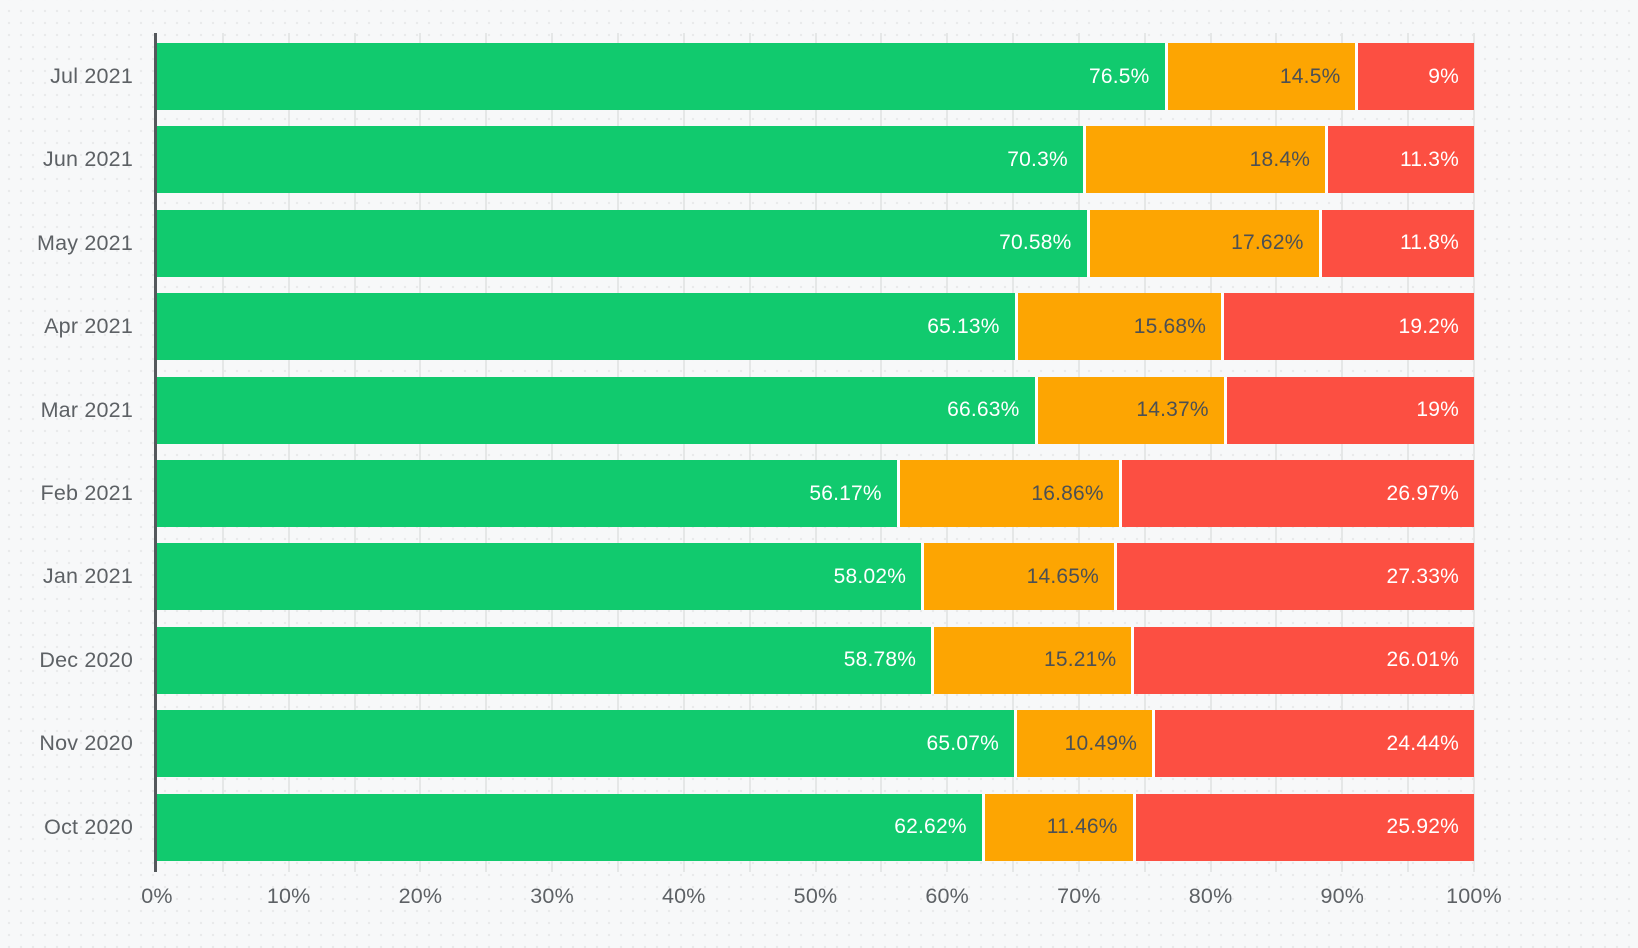 Image resolution: width=1638 pixels, height=948 pixels. I want to click on bar-row-oct-2020: 62.62% 11.46% 25.92%, so click(815, 827).